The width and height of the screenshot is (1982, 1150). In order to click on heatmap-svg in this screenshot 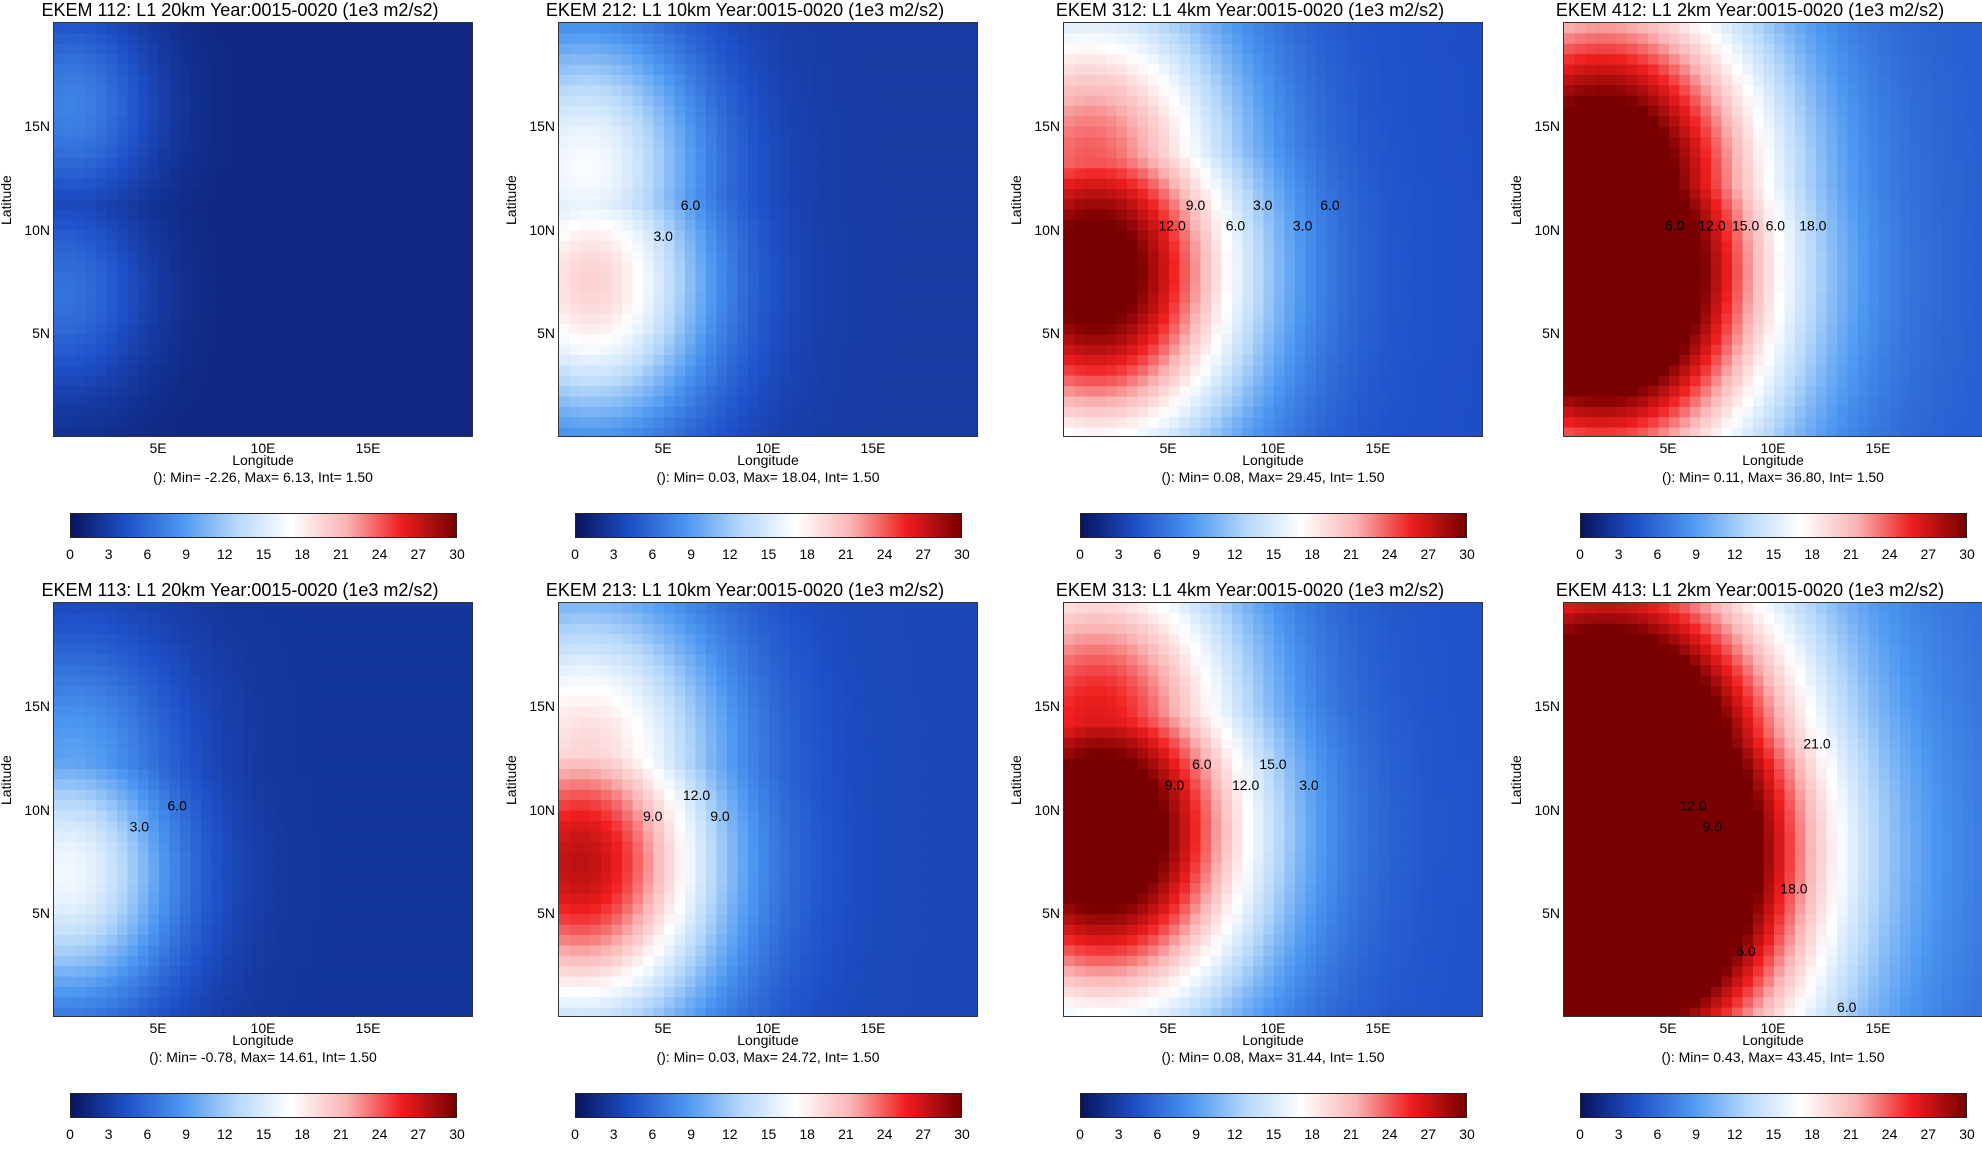, I will do `click(263, 230)`.